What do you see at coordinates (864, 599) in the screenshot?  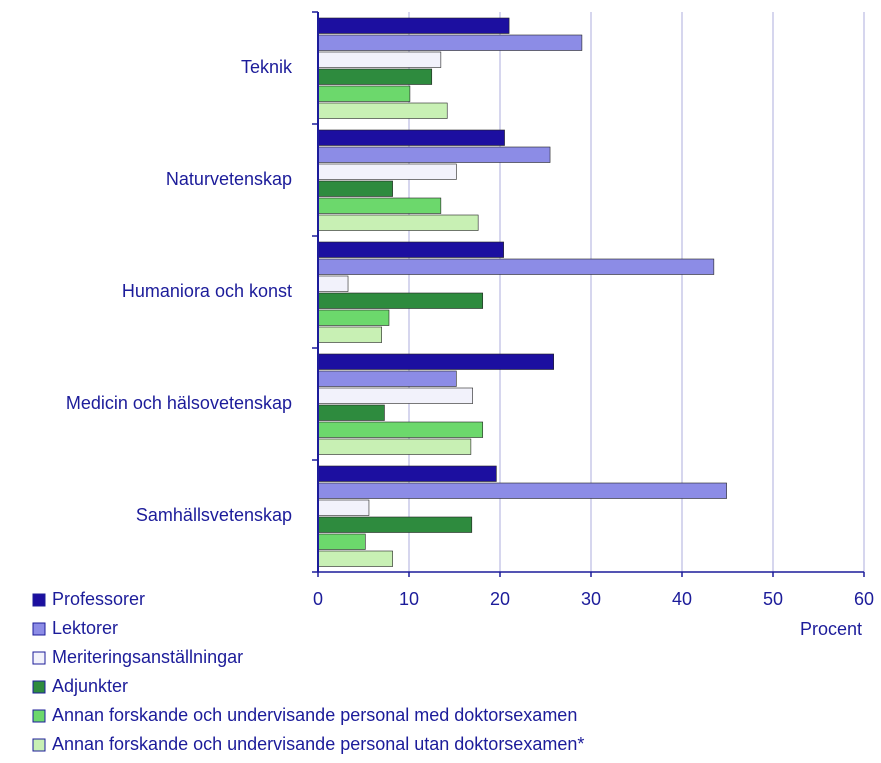 I see `x-tick-label: 60` at bounding box center [864, 599].